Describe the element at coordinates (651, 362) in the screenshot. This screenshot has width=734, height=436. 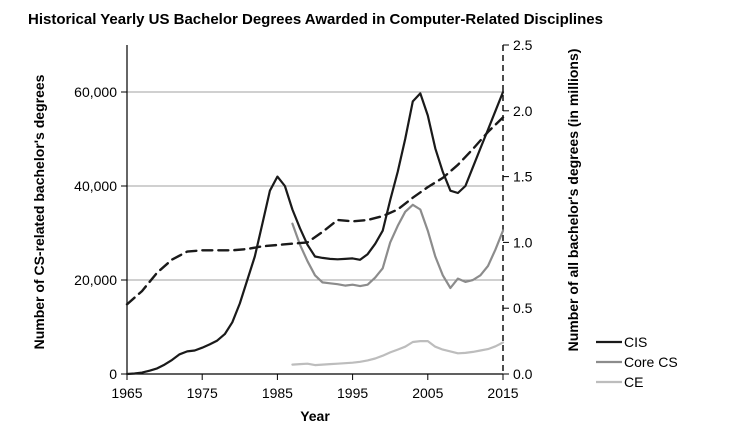
I see `legend-label: Core CS` at that location.